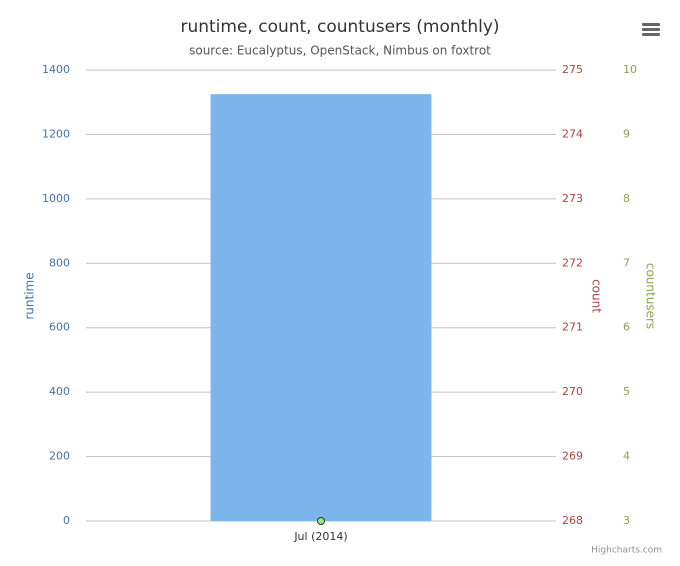 Image resolution: width=680 pixels, height=566 pixels. Describe the element at coordinates (597, 296) in the screenshot. I see `y2-axis-title: count` at that location.